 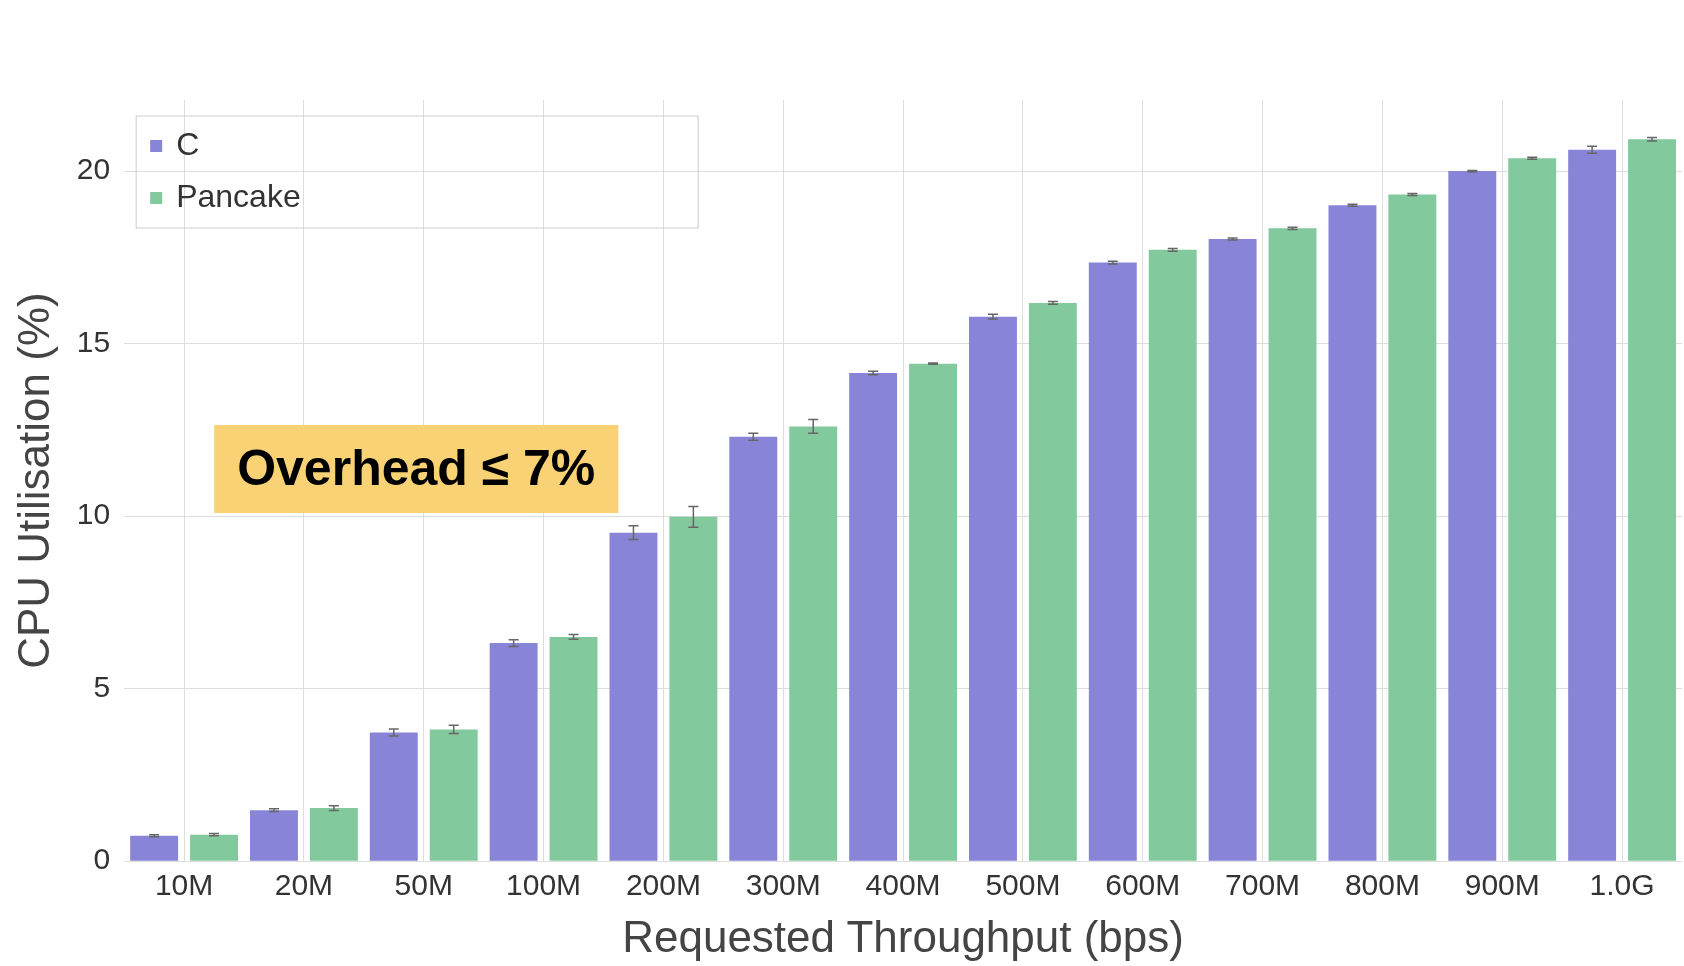 What do you see at coordinates (903, 885) in the screenshot?
I see `x-tick-label: 400M` at bounding box center [903, 885].